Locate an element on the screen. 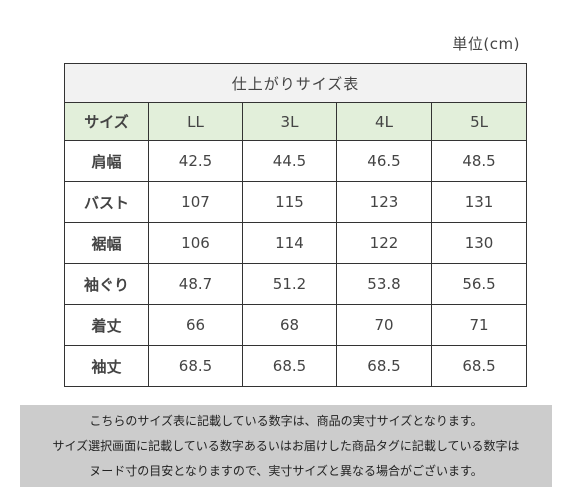 This screenshot has width=575, height=498. table-row-shoulder: 肩幅 42.5 44.5 46.5 48.5 is located at coordinates (296, 161).